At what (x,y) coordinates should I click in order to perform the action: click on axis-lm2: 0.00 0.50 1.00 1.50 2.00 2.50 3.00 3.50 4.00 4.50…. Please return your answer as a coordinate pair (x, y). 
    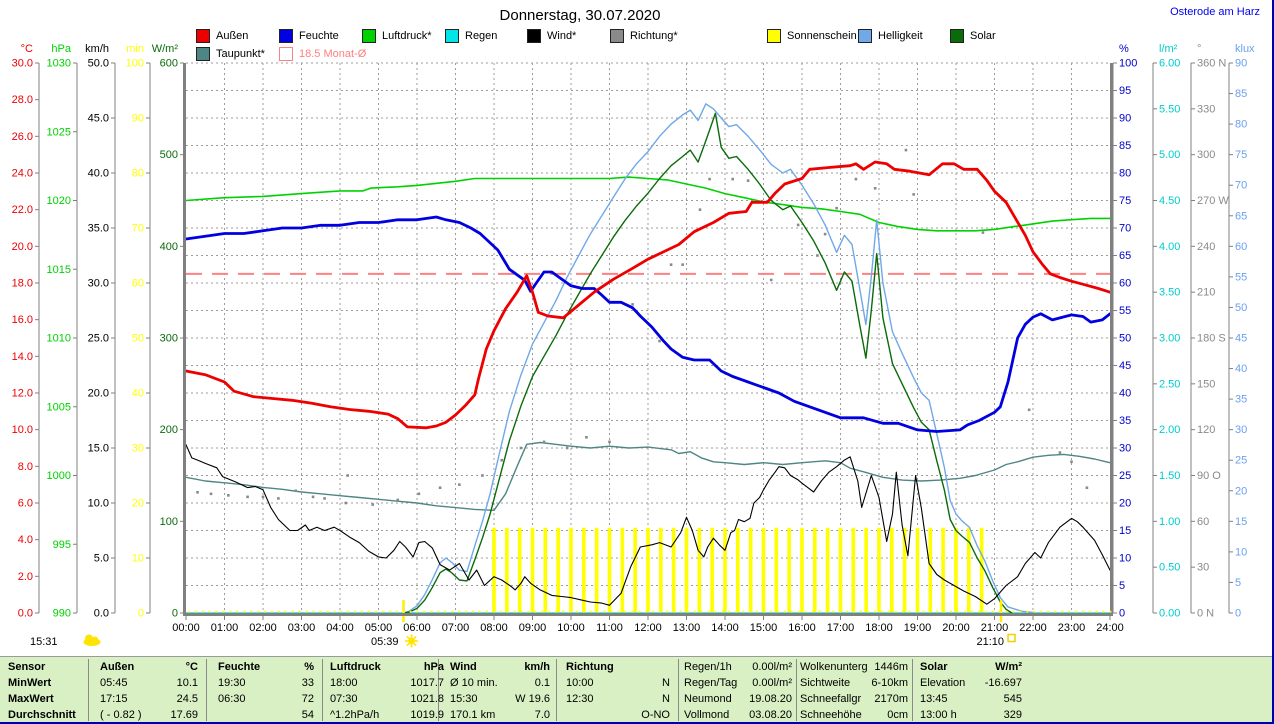
    Looking at the image, I should click on (1166, 331).